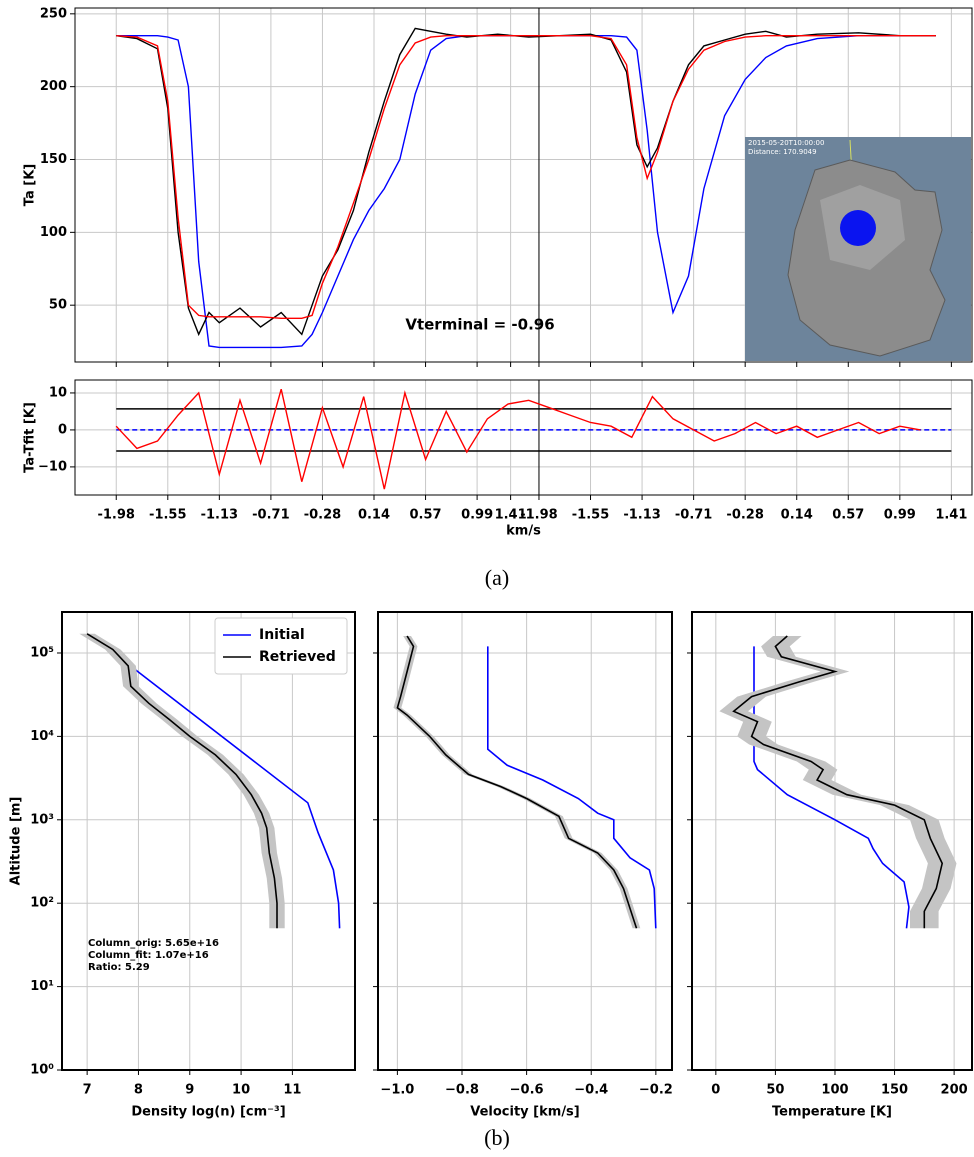 The width and height of the screenshot is (974, 1157). What do you see at coordinates (148, 955) in the screenshot?
I see `annotation: Column_fit: 1.07e+16` at bounding box center [148, 955].